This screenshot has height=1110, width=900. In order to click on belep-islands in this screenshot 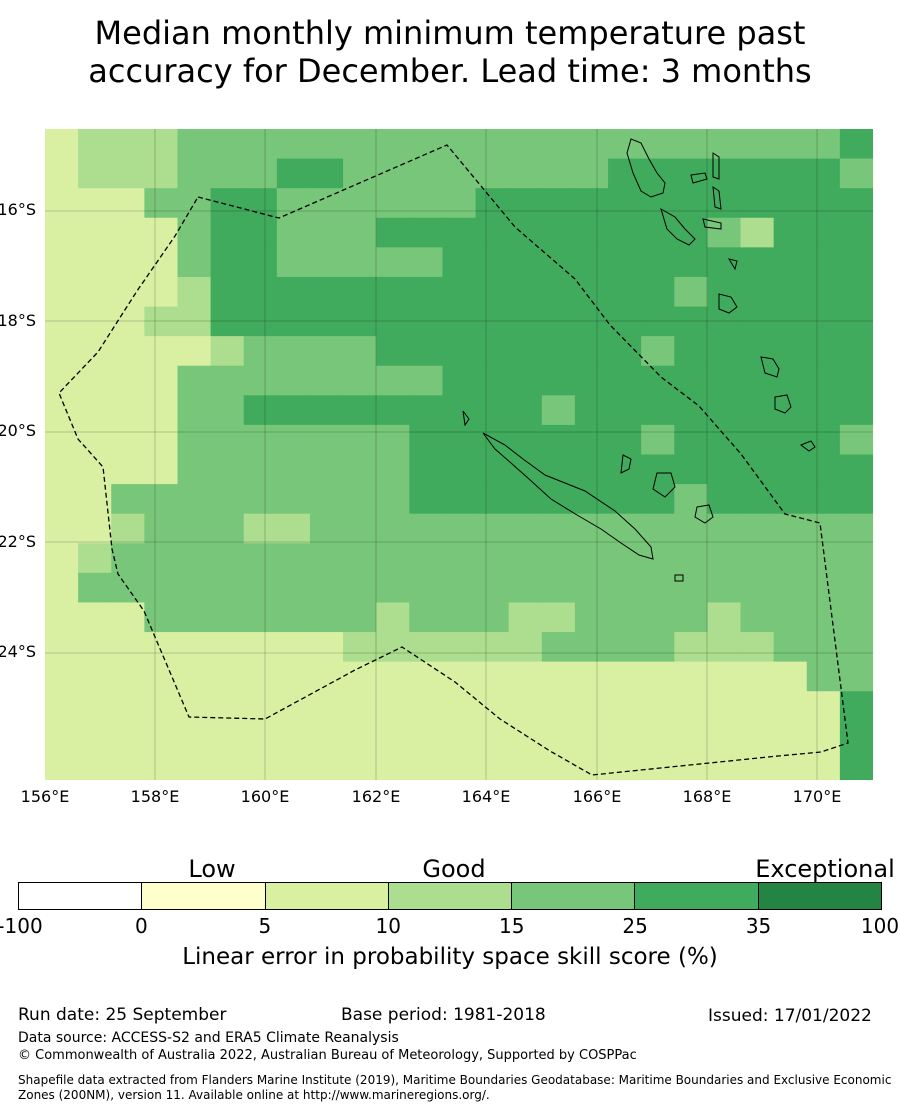, I will do `click(466, 418)`.